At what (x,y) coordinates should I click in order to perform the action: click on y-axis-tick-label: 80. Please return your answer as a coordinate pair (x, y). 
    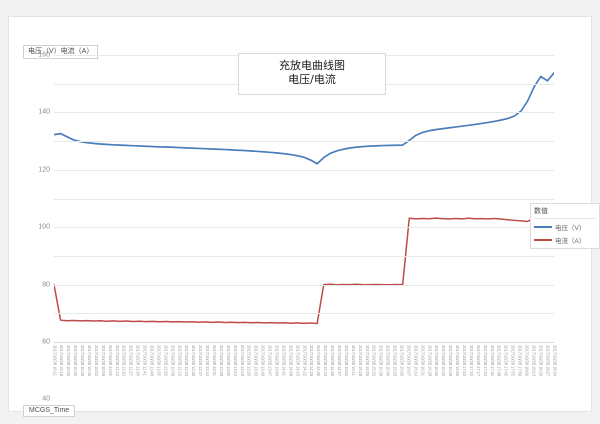
    Looking at the image, I should click on (46, 285).